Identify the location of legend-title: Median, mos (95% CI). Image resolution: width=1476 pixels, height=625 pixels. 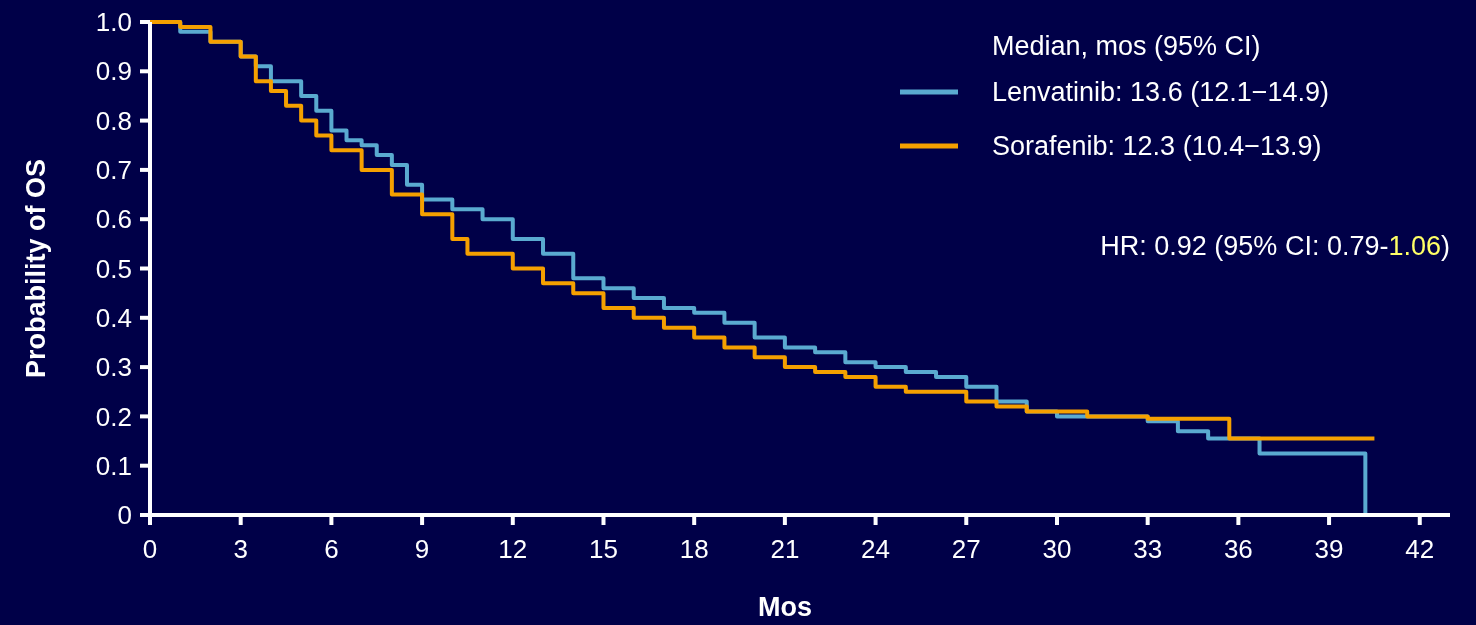
(1126, 46).